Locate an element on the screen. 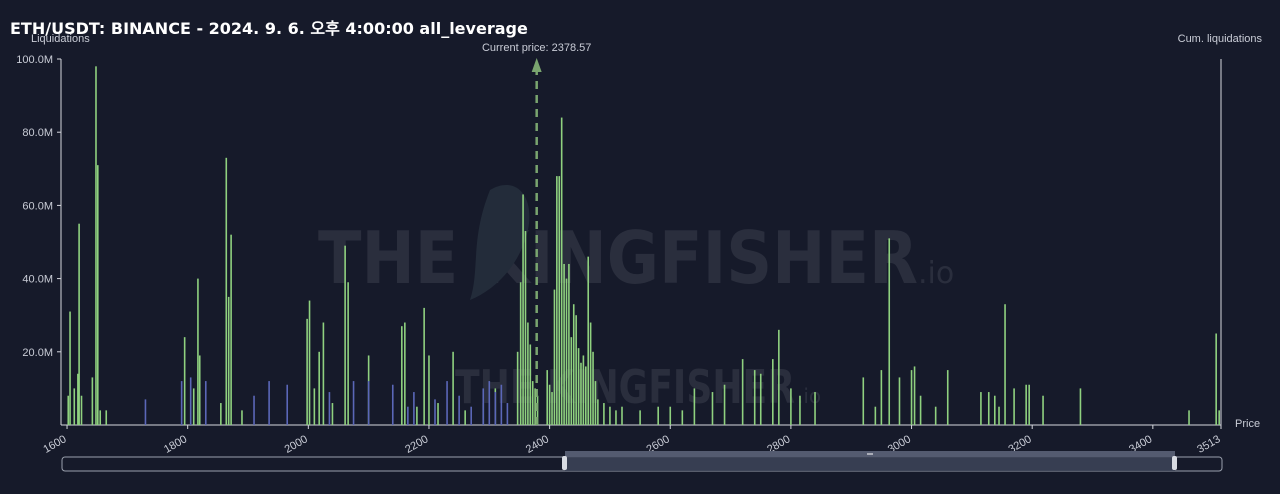 The image size is (1280, 494). watermark-suffix-large: .io is located at coordinates (936, 273).